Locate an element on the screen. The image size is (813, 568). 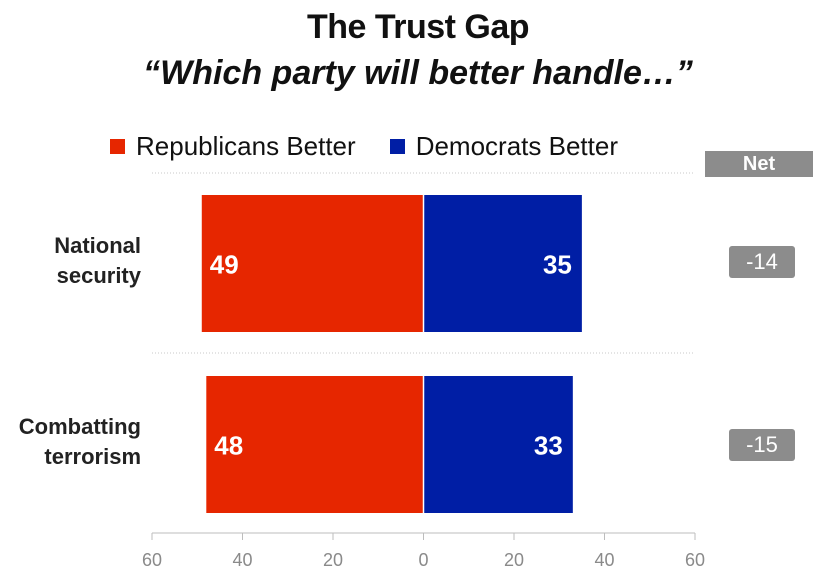
legend-item-republicans: Republicans Better is located at coordinates (233, 146).